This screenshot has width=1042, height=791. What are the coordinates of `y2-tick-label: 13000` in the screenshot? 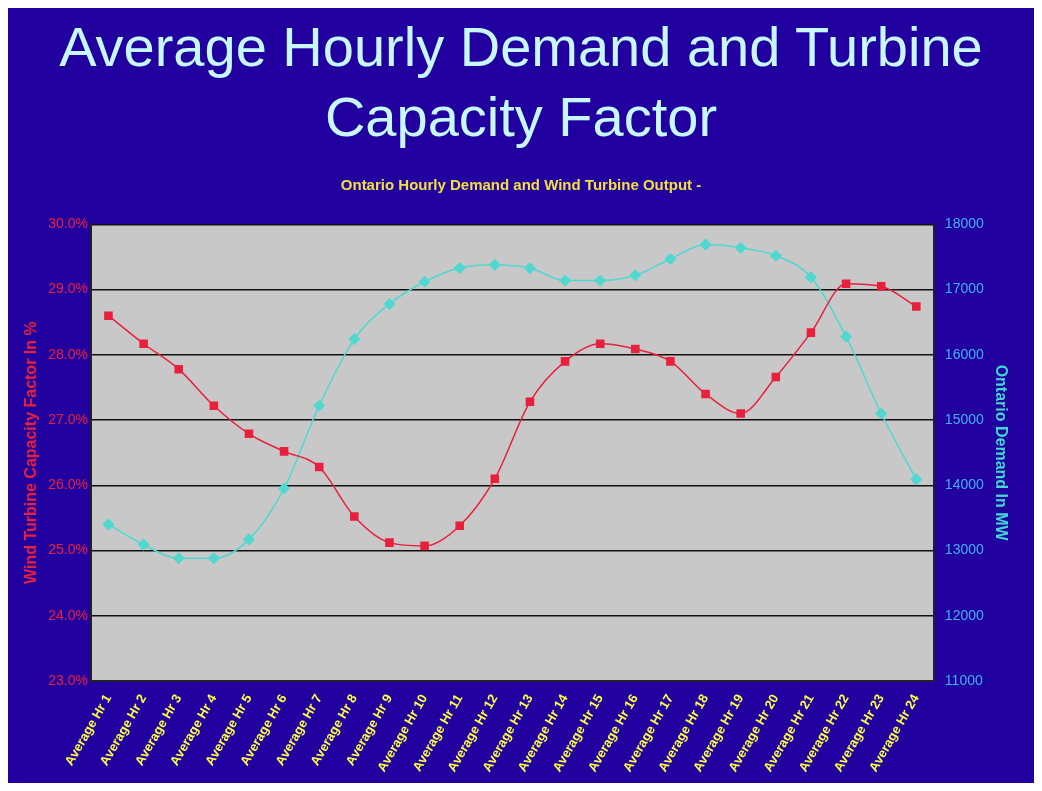 It's located at (964, 549).